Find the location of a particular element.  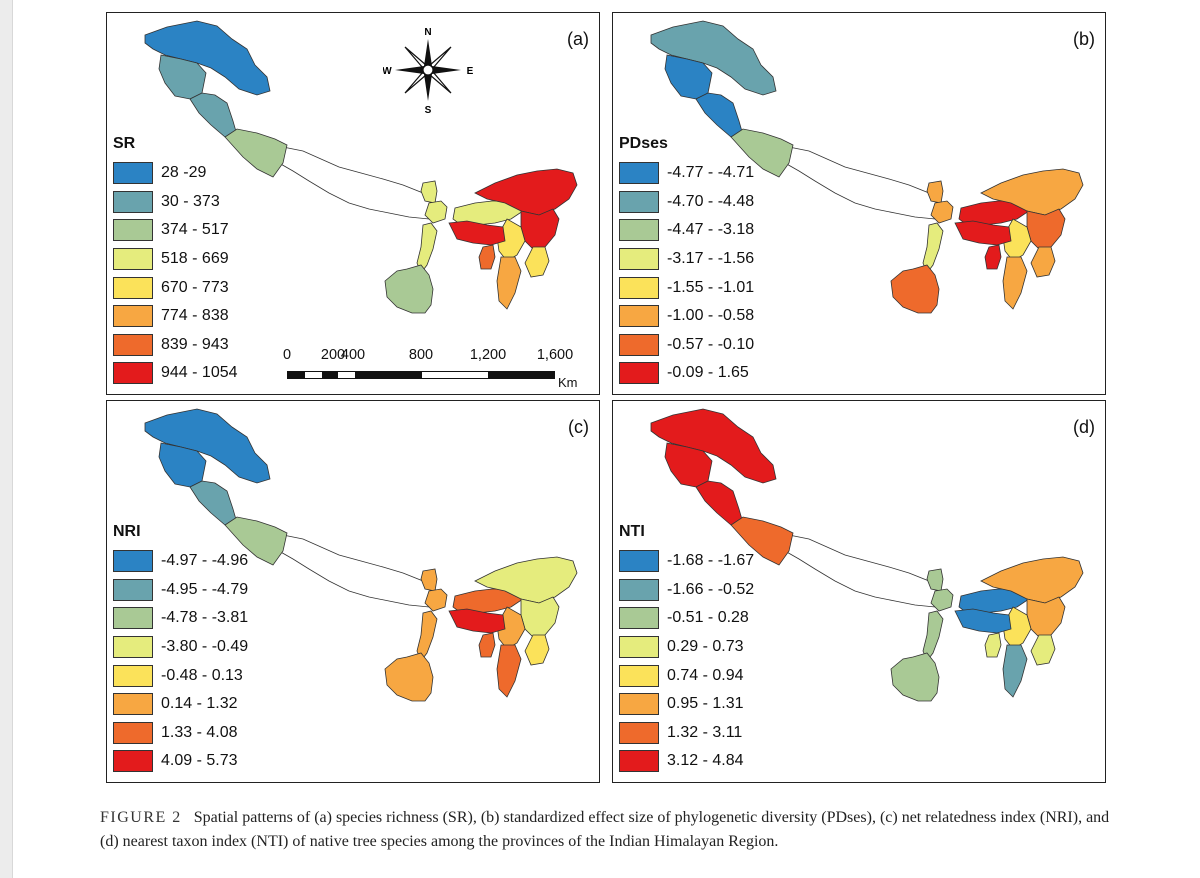

scale-tick: 200 is located at coordinates (333, 355).